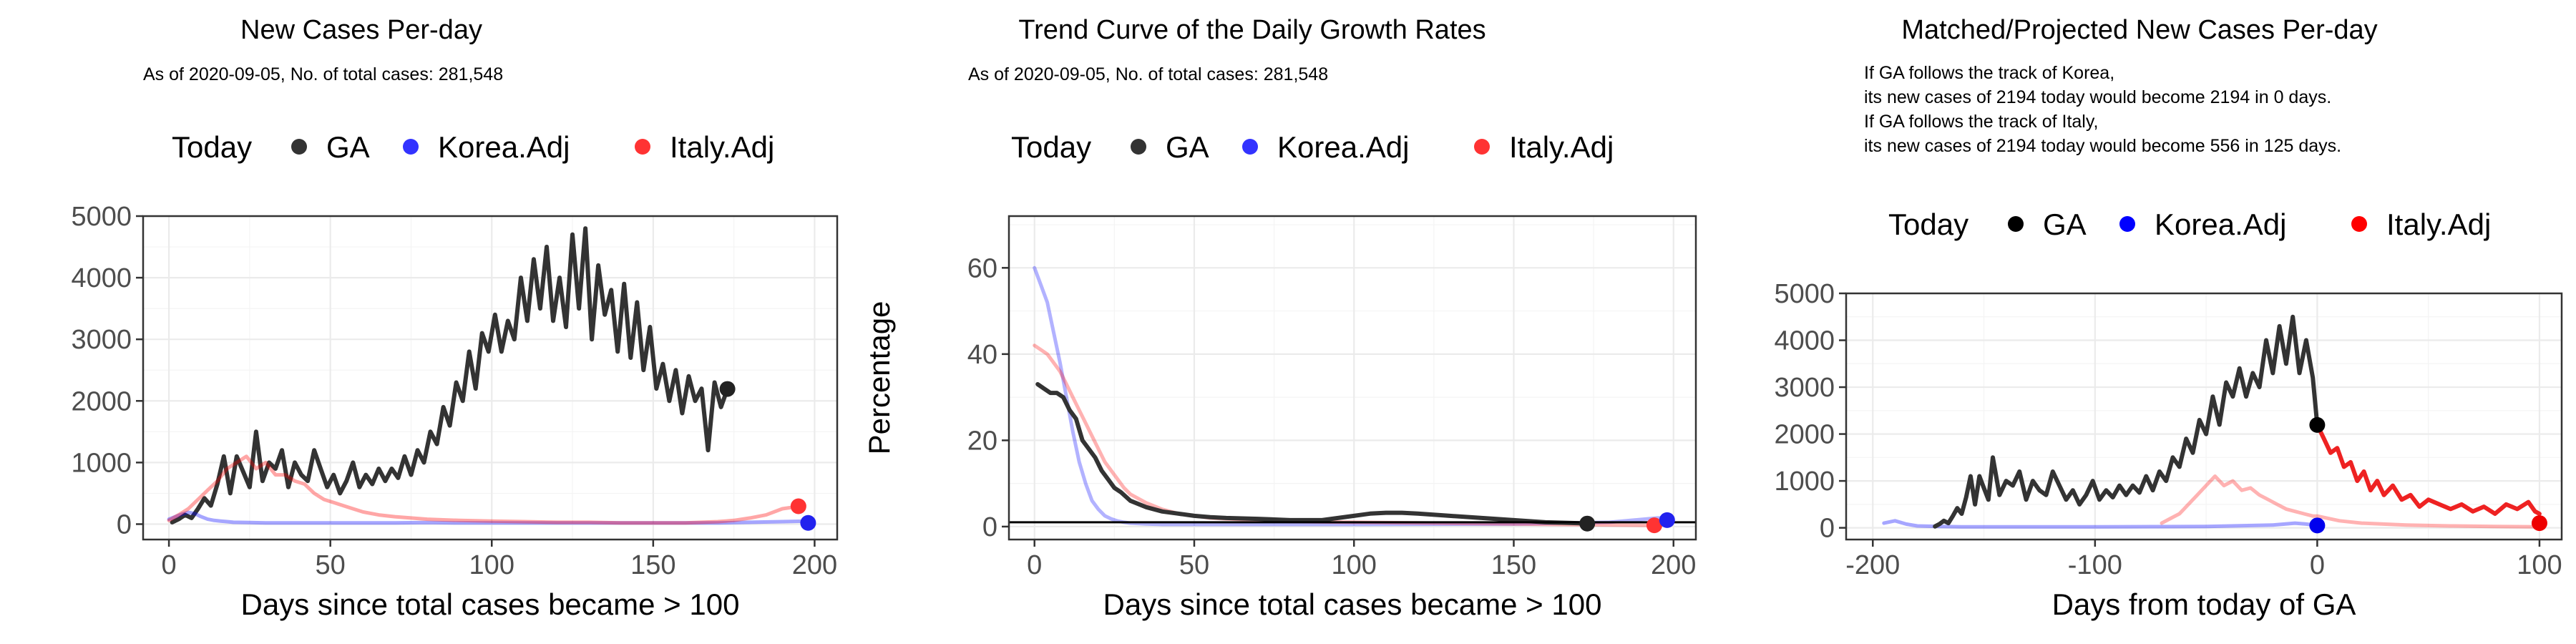  What do you see at coordinates (1251, 30) in the screenshot?
I see `chart-title: Trend Curve of the Daily Growth Rates` at bounding box center [1251, 30].